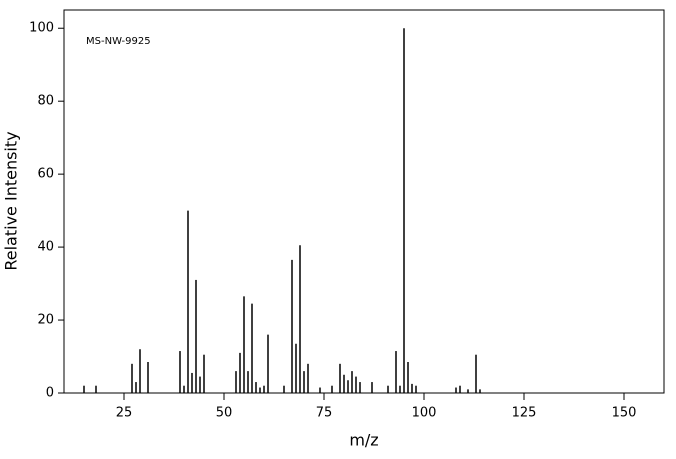 Image resolution: width=676 pixels, height=459 pixels. Describe the element at coordinates (118, 41) in the screenshot. I see `annotation: MS-NW-9925` at that location.